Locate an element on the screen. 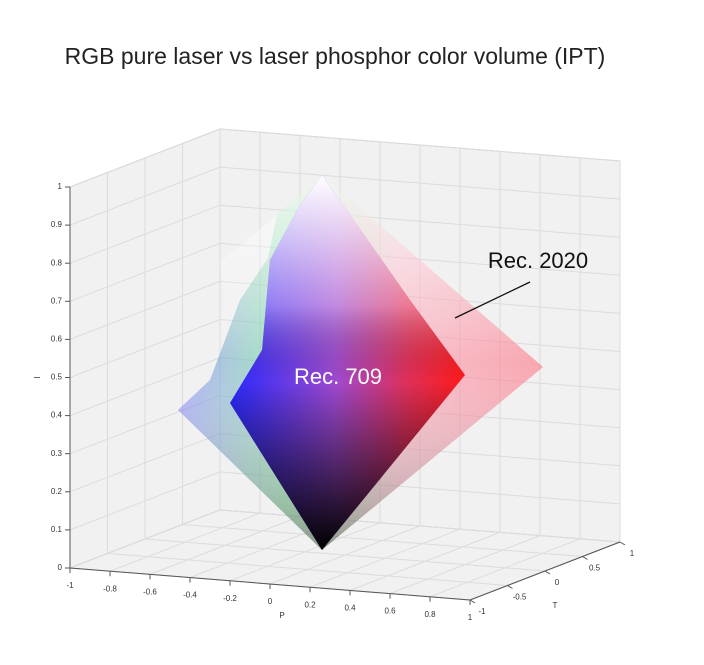 Image resolution: width=704 pixels, height=665 pixels. z-tick-label: 0.4 is located at coordinates (57, 415).